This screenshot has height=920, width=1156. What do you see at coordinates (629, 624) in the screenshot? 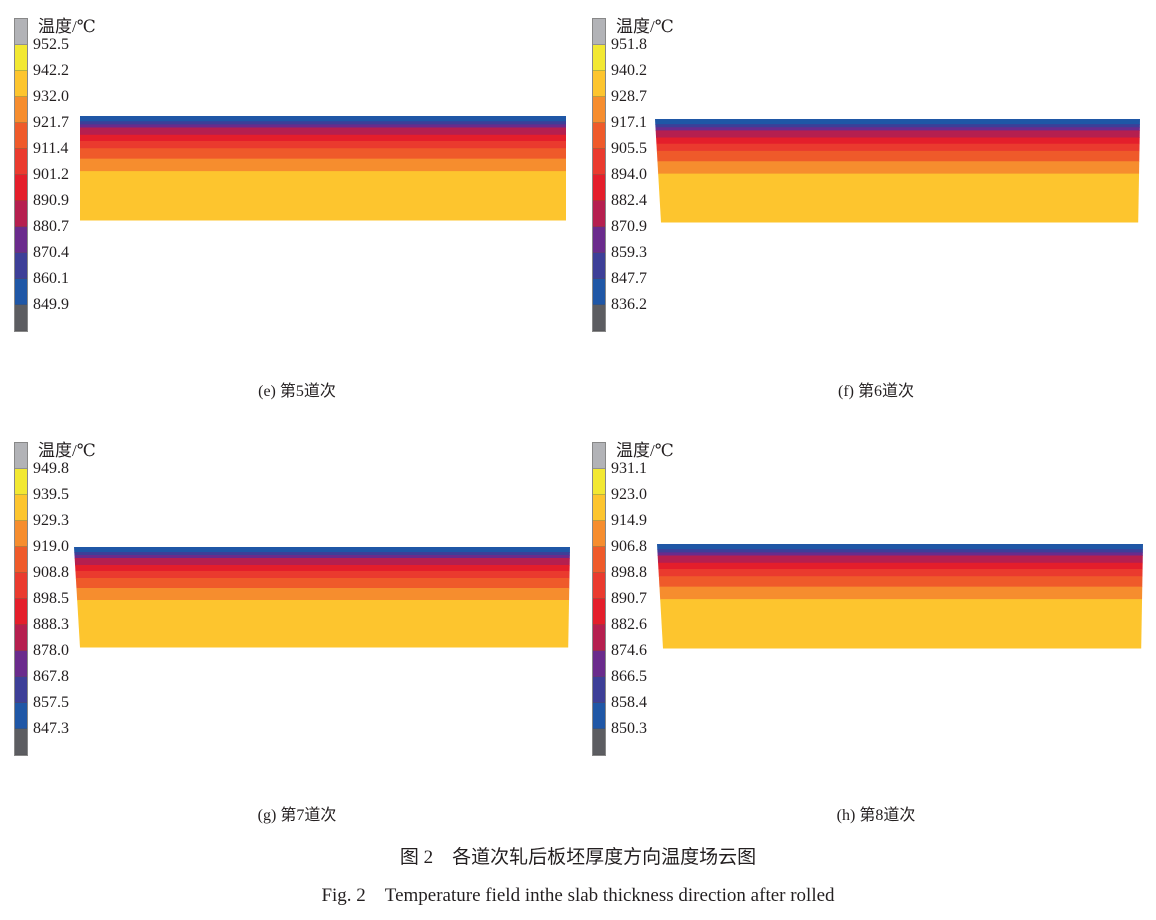
I see `legend-label: 882.6` at bounding box center [629, 624].